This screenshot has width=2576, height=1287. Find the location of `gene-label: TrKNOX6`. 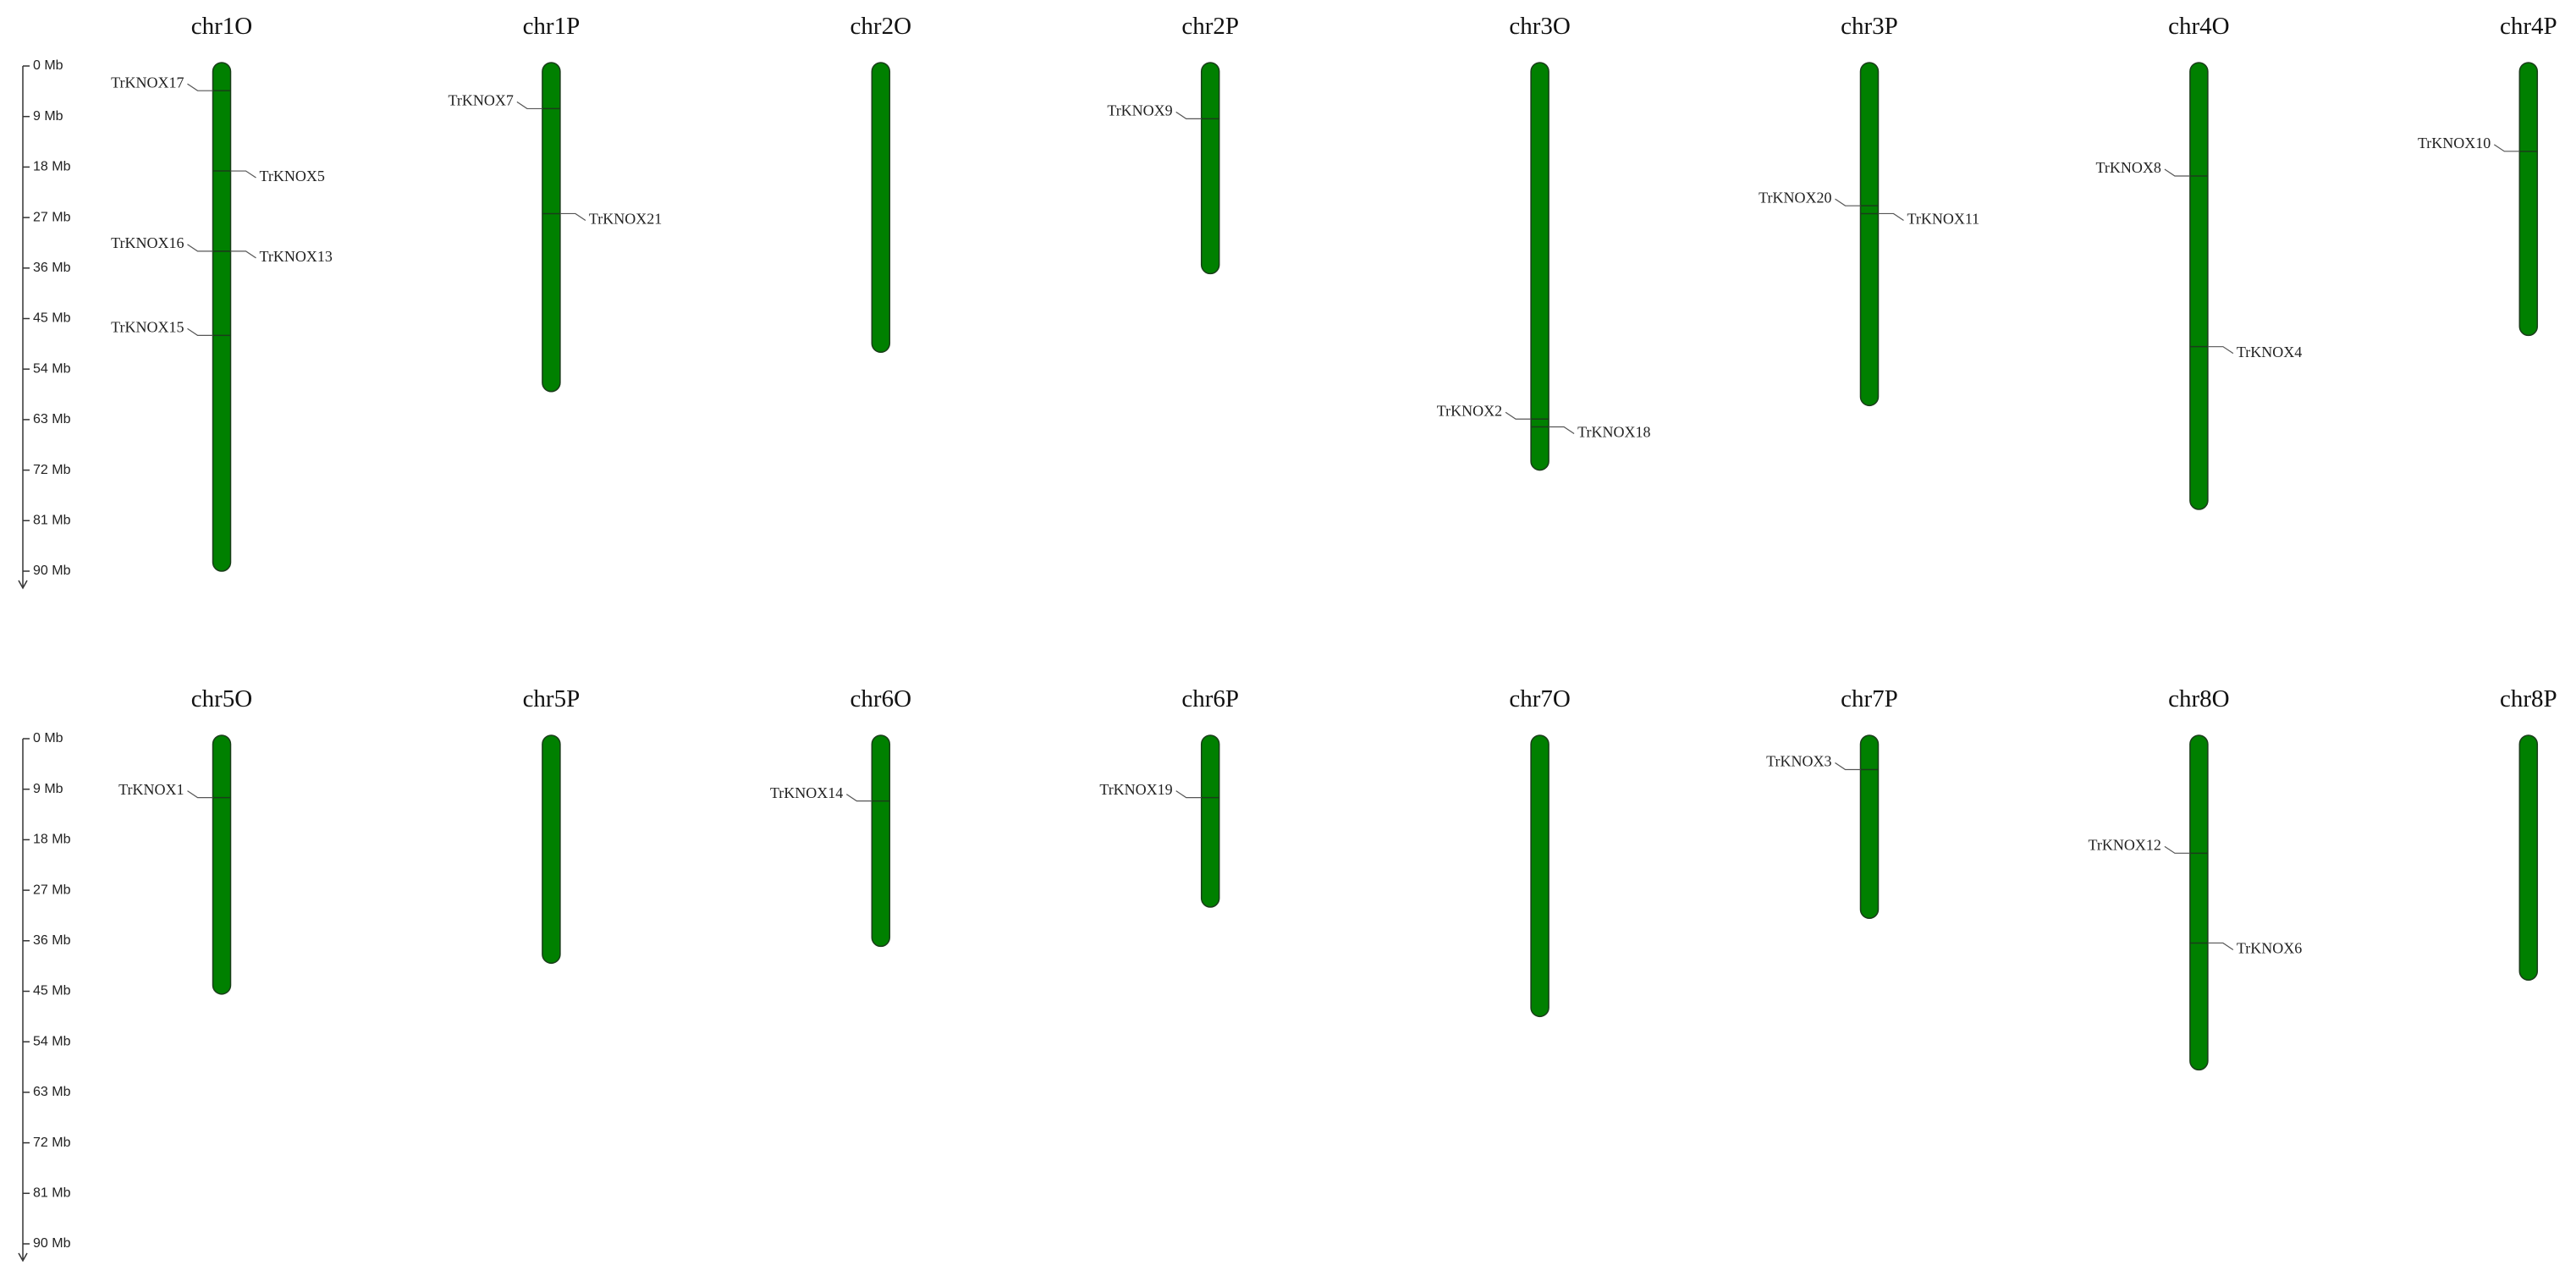

gene-label: TrKNOX6 is located at coordinates (2269, 948).